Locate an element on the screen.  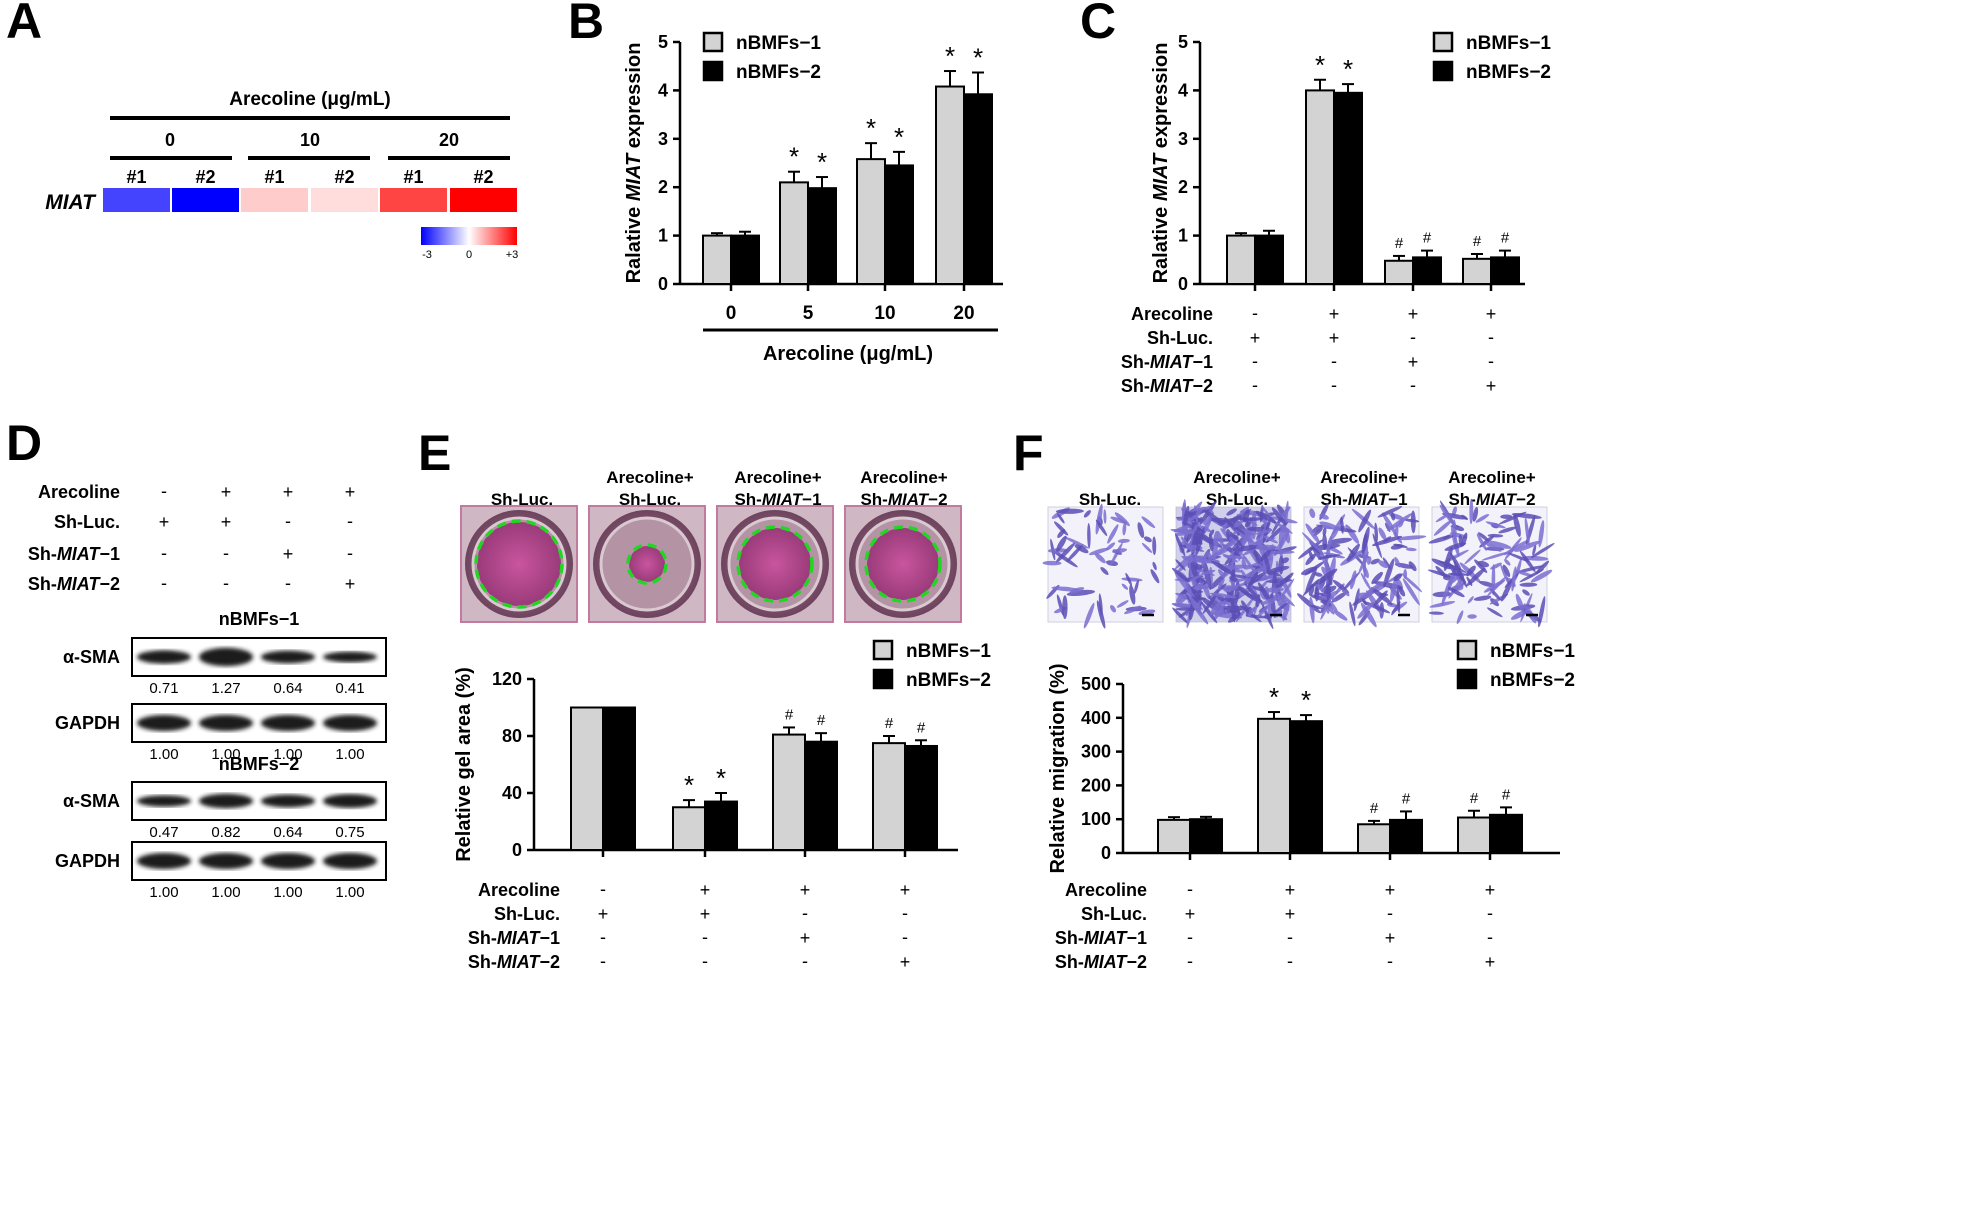
gene-label: MIAT is located at coordinates (71, 202).